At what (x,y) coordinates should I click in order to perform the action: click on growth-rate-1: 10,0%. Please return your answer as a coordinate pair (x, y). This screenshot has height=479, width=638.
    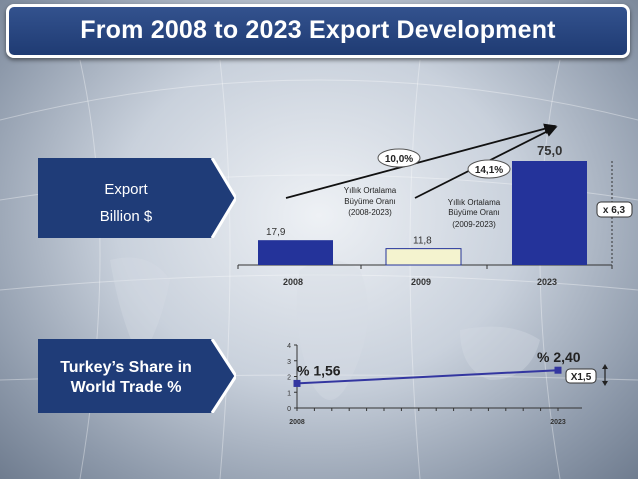
    Looking at the image, I should click on (399, 159).